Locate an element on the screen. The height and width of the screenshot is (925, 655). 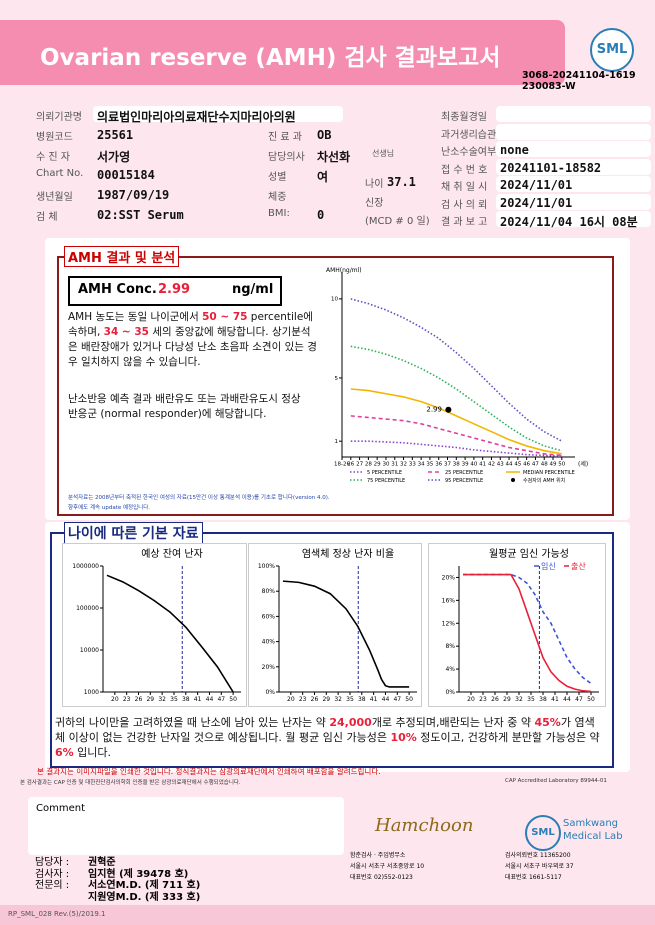
field-value: 00015184 is located at coordinates (126, 175).